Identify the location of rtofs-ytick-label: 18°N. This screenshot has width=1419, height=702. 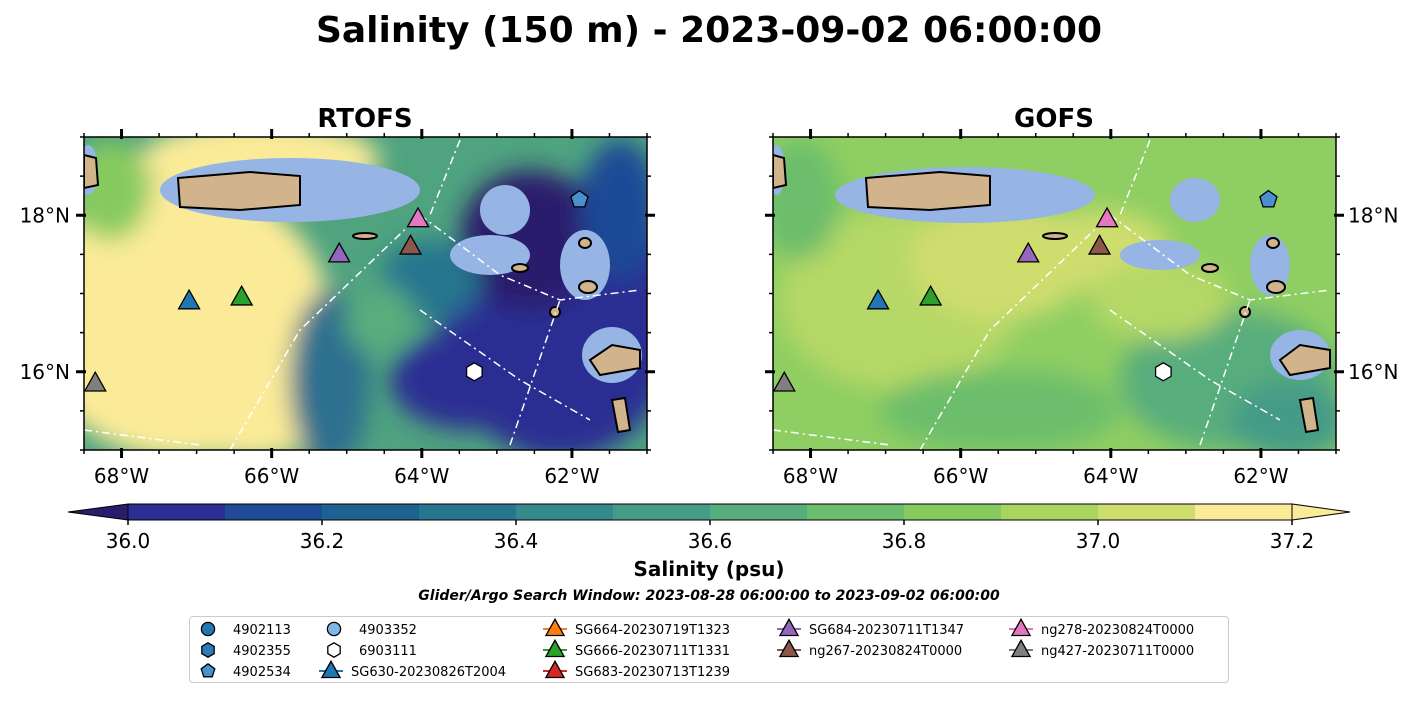
(45, 215).